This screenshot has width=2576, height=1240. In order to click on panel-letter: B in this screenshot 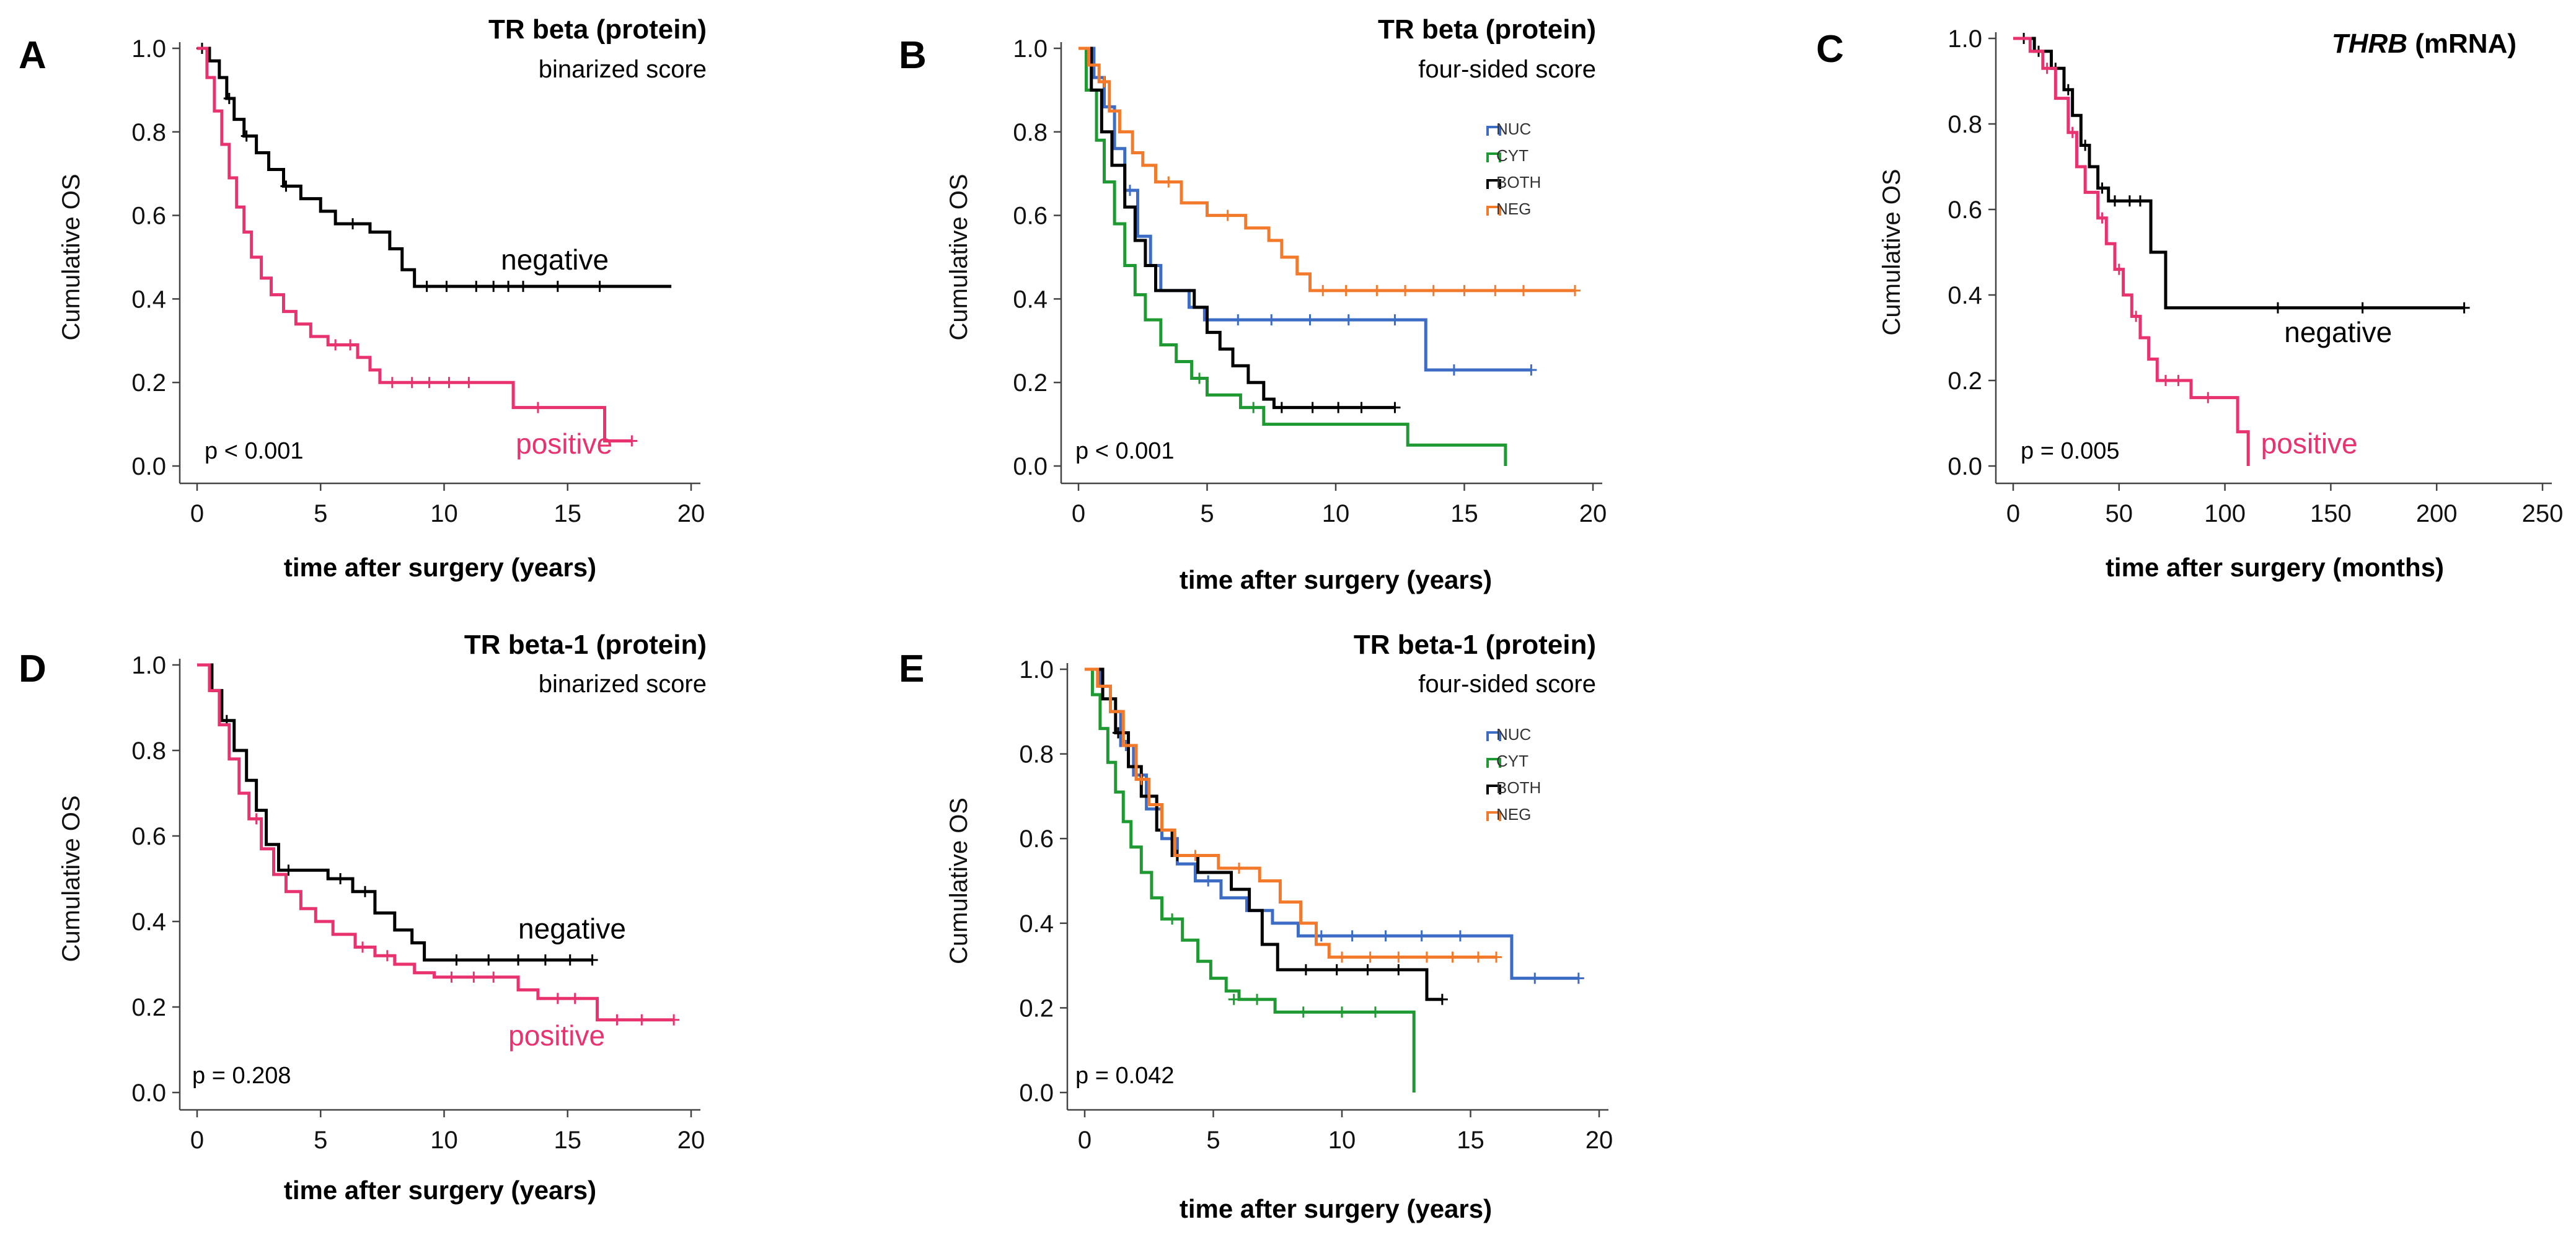, I will do `click(913, 56)`.